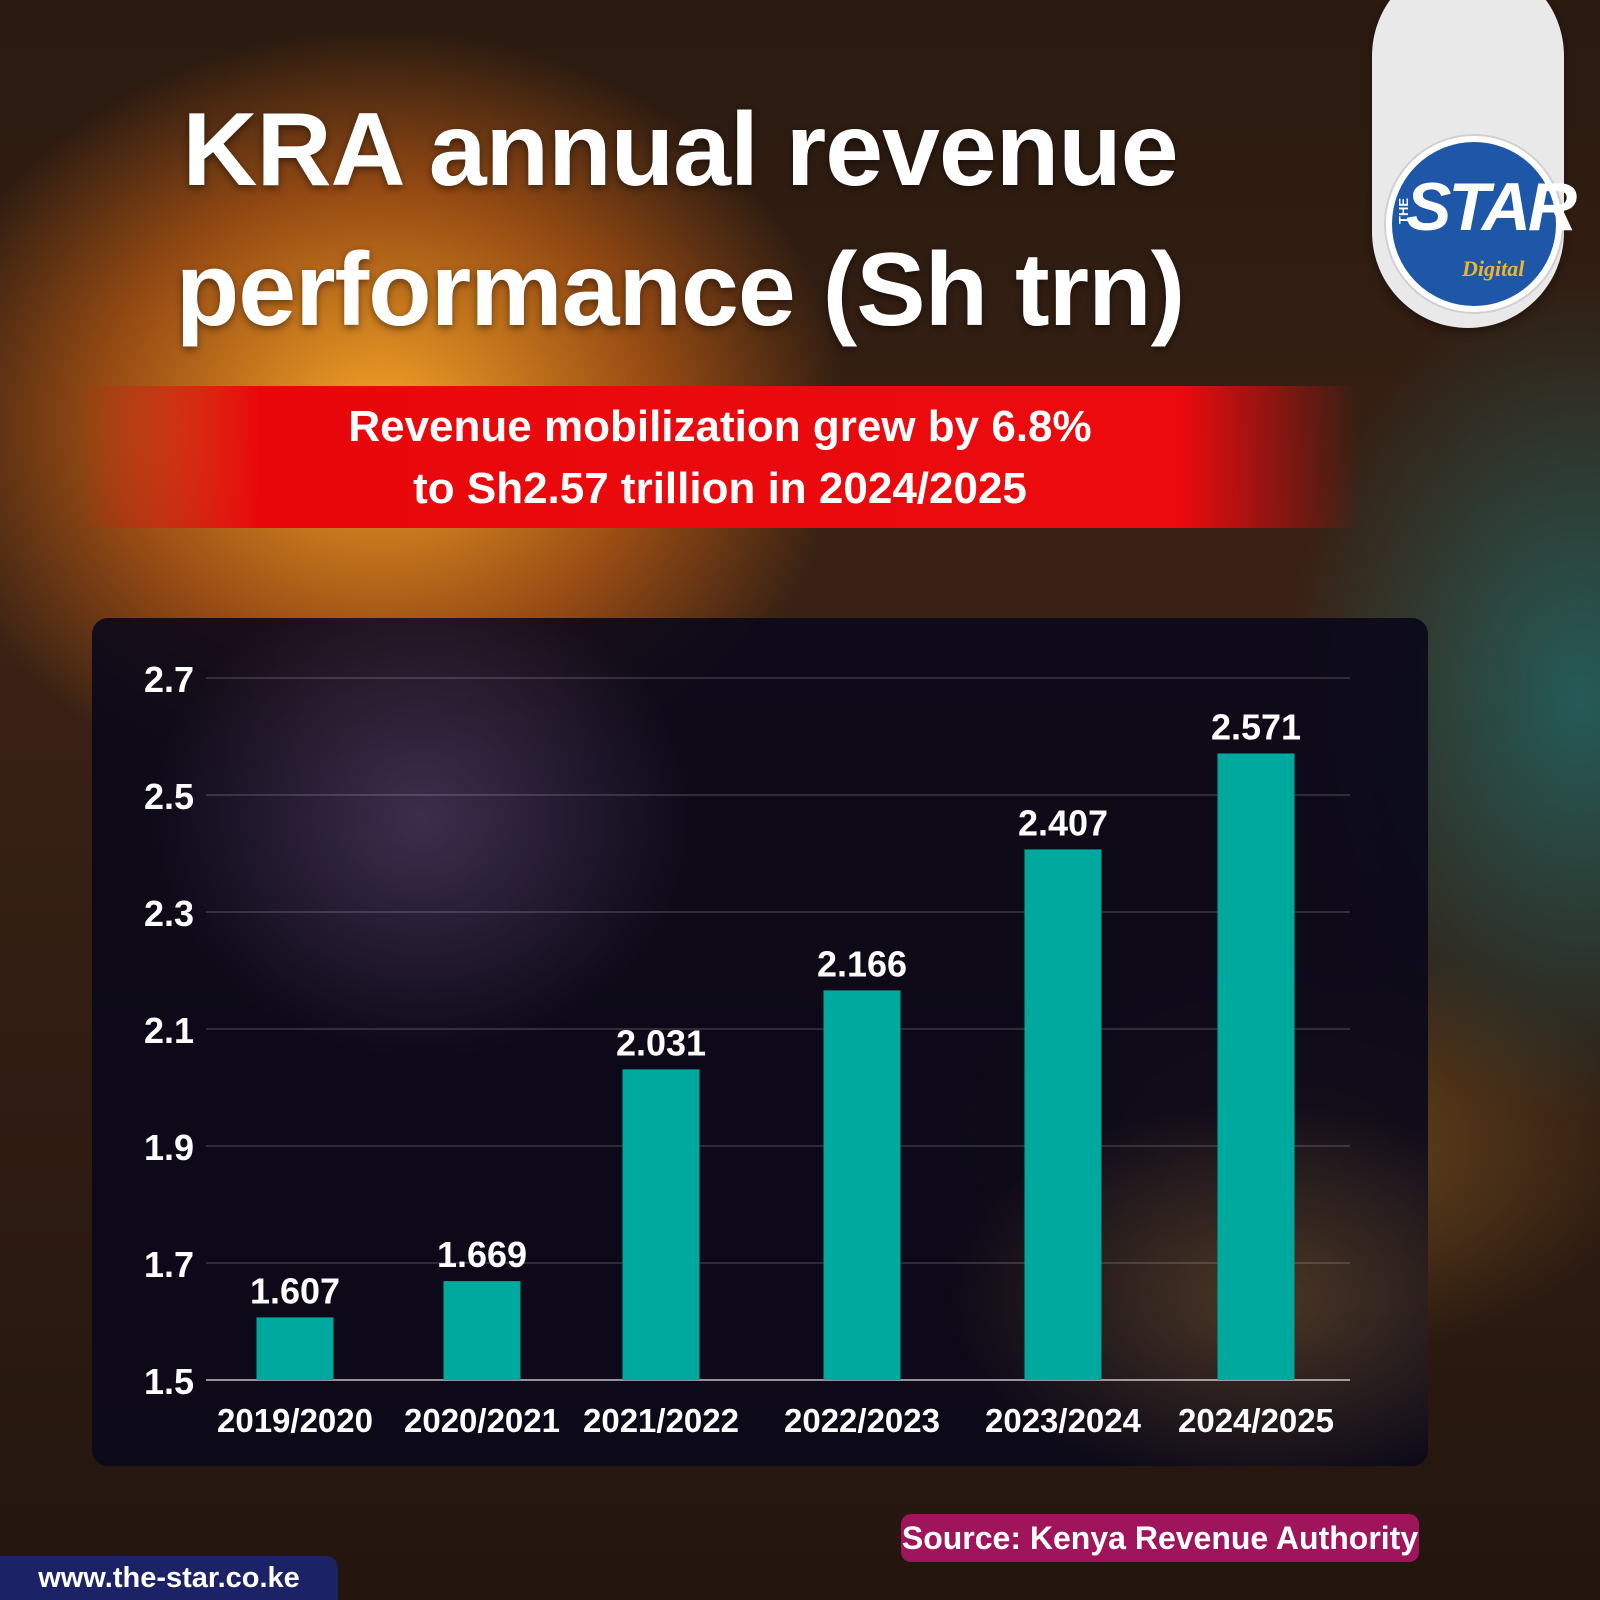  I want to click on y-tick-label: 2.5, so click(169, 796).